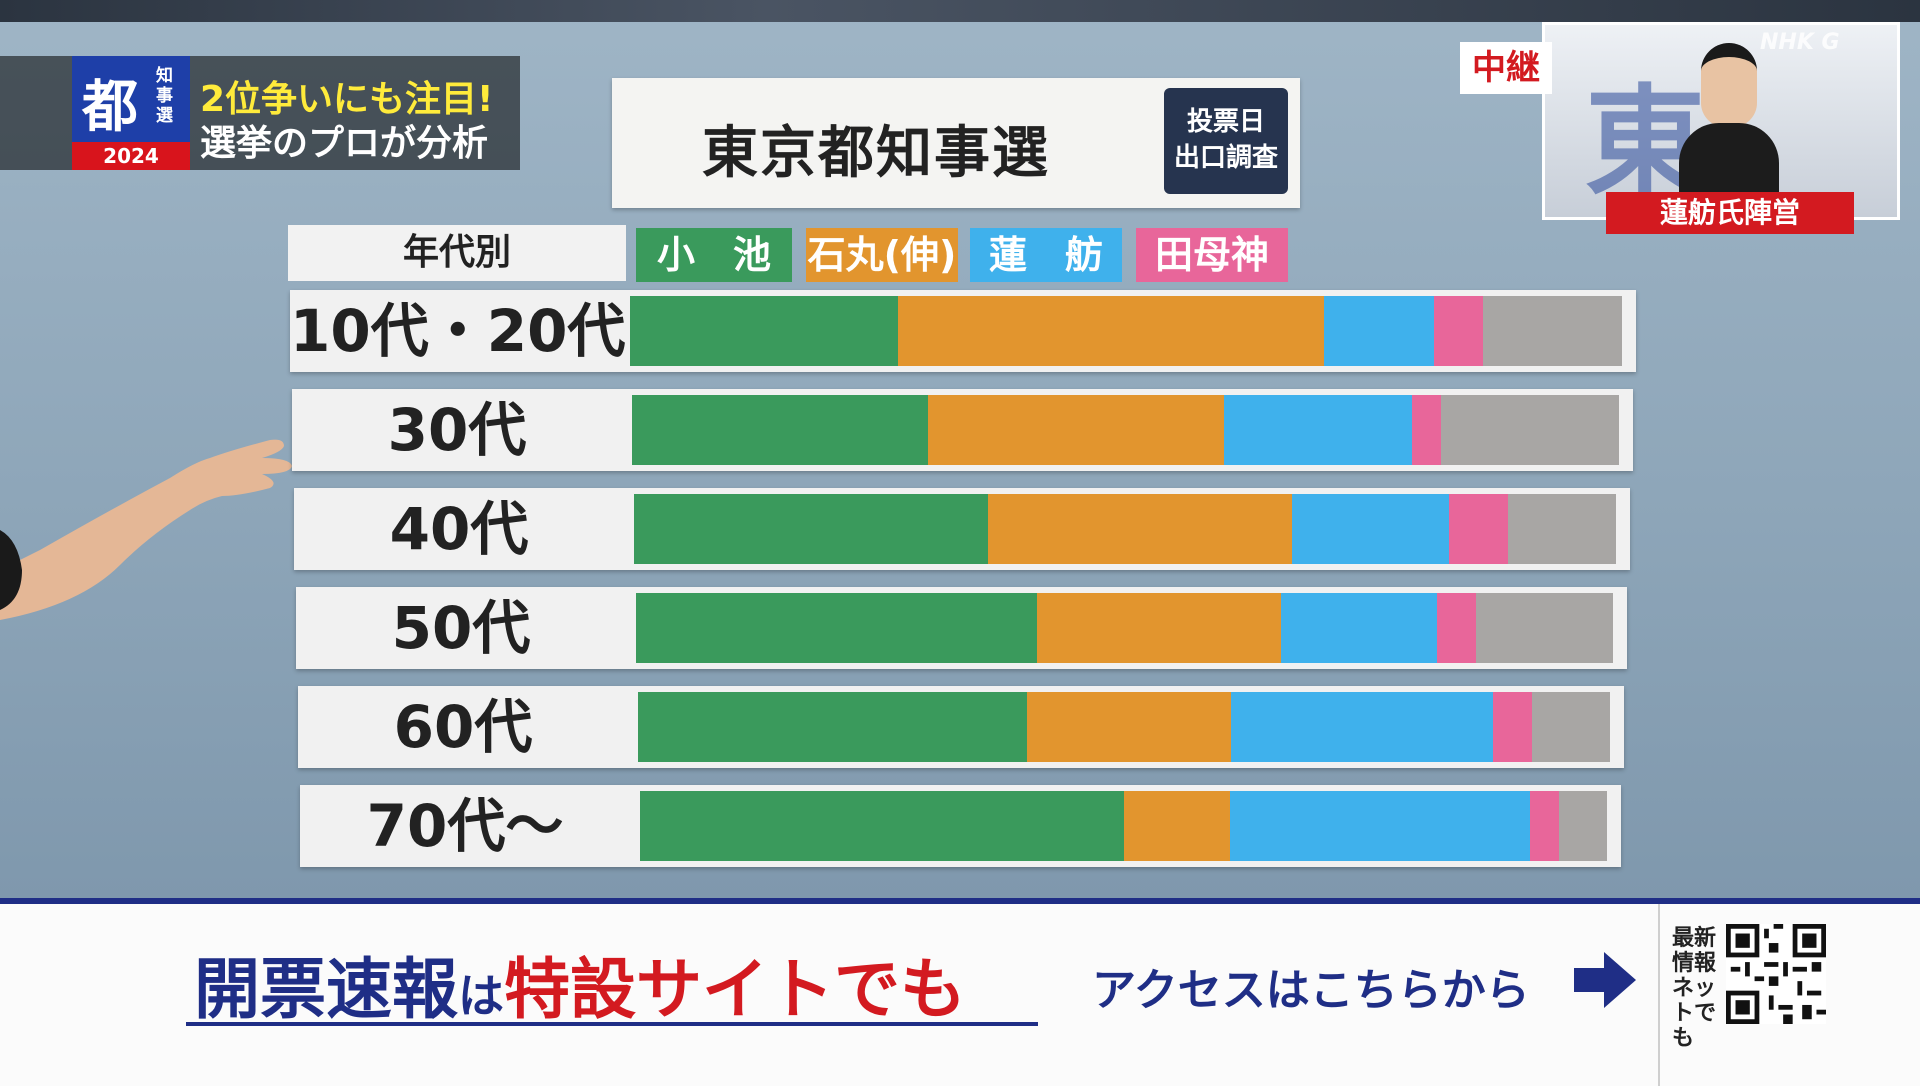 The image size is (1920, 1086). Describe the element at coordinates (1311, 990) in the screenshot. I see `access-link: アクセスはこちらから` at that location.